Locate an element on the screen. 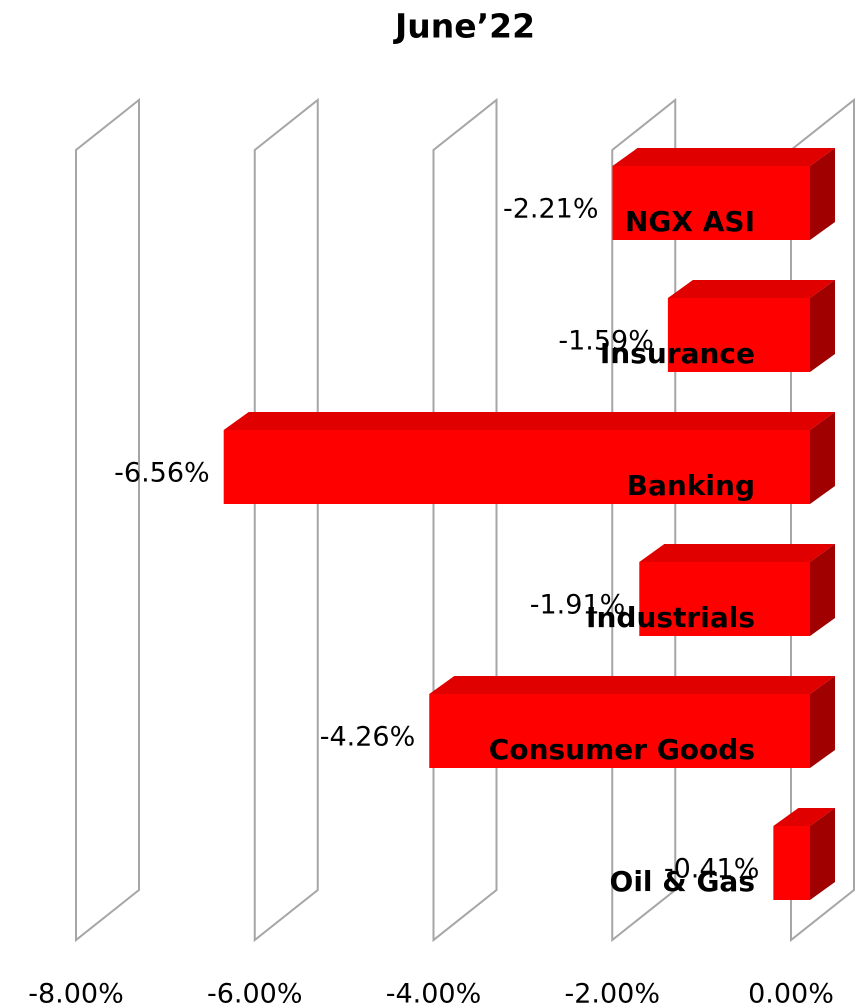 The image size is (858, 1008). category-label: Banking is located at coordinates (691, 485).